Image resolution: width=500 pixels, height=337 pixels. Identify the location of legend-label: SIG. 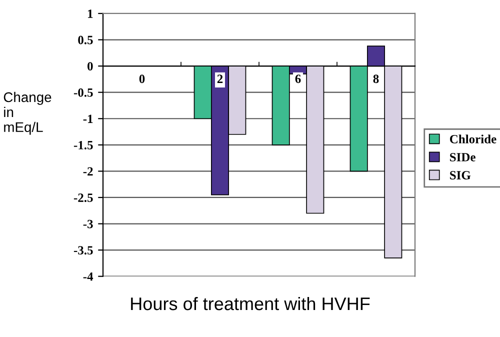
(460, 175).